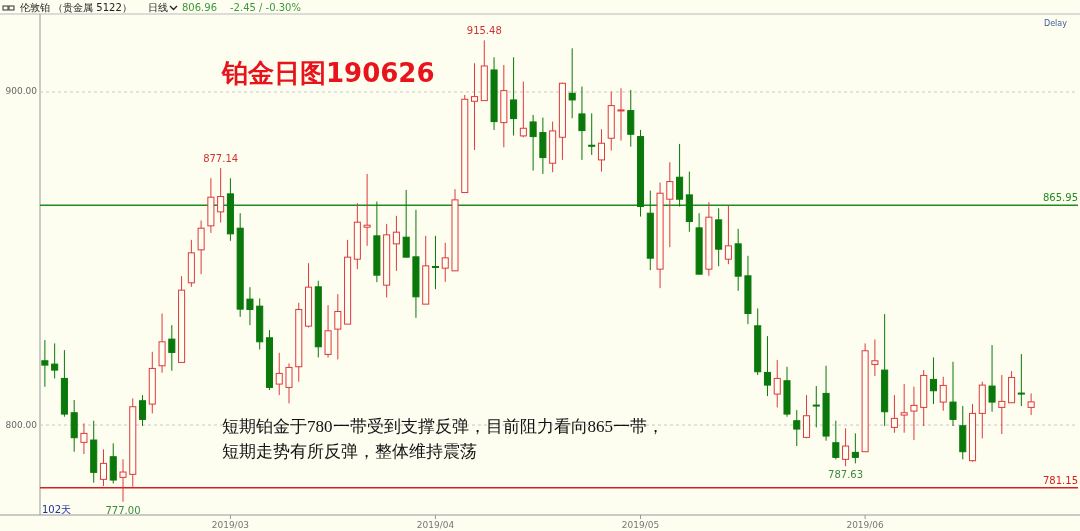  I want to click on ref-line-label: 865.95, so click(1060, 198).